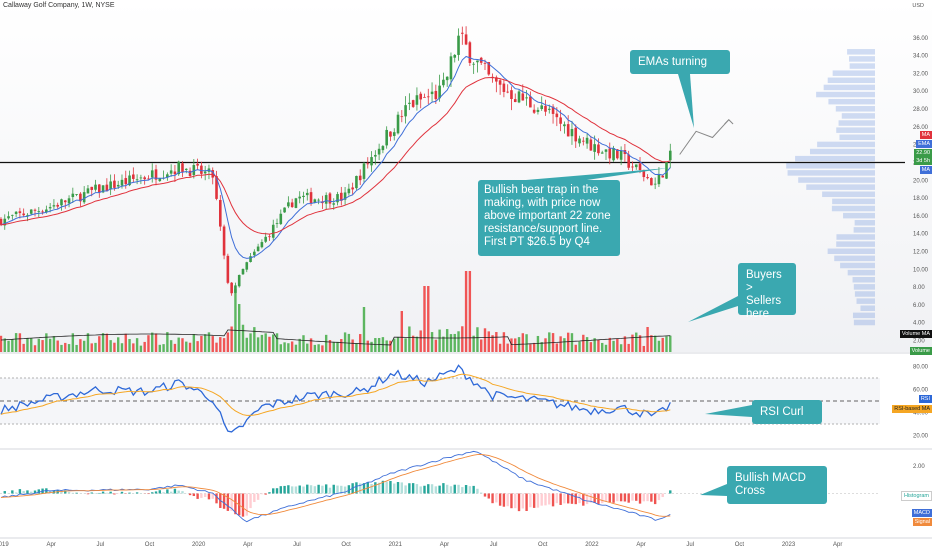 The height and width of the screenshot is (550, 932). What do you see at coordinates (919, 306) in the screenshot?
I see `price-tick-label: 6.00` at bounding box center [919, 306].